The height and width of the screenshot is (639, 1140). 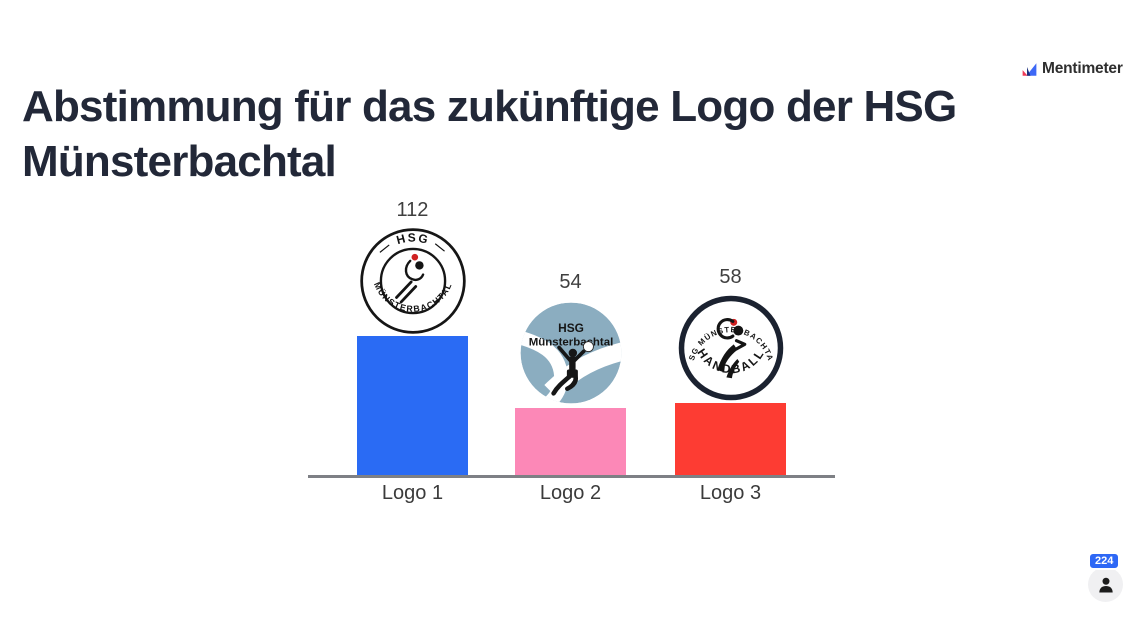 I want to click on chart-column-logo1: 112 — HSG — MÜNSTERBACHTAL, so click(x=412, y=337).